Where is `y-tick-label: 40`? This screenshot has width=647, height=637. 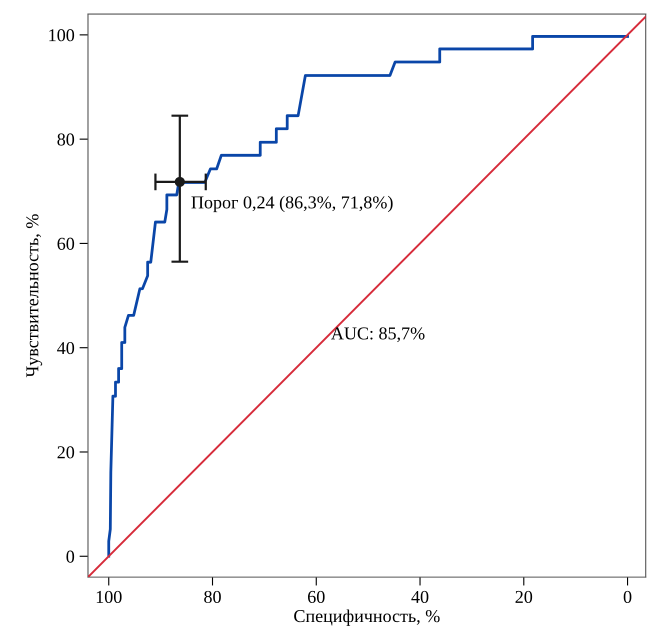
y-tick-label: 40 is located at coordinates (65, 348).